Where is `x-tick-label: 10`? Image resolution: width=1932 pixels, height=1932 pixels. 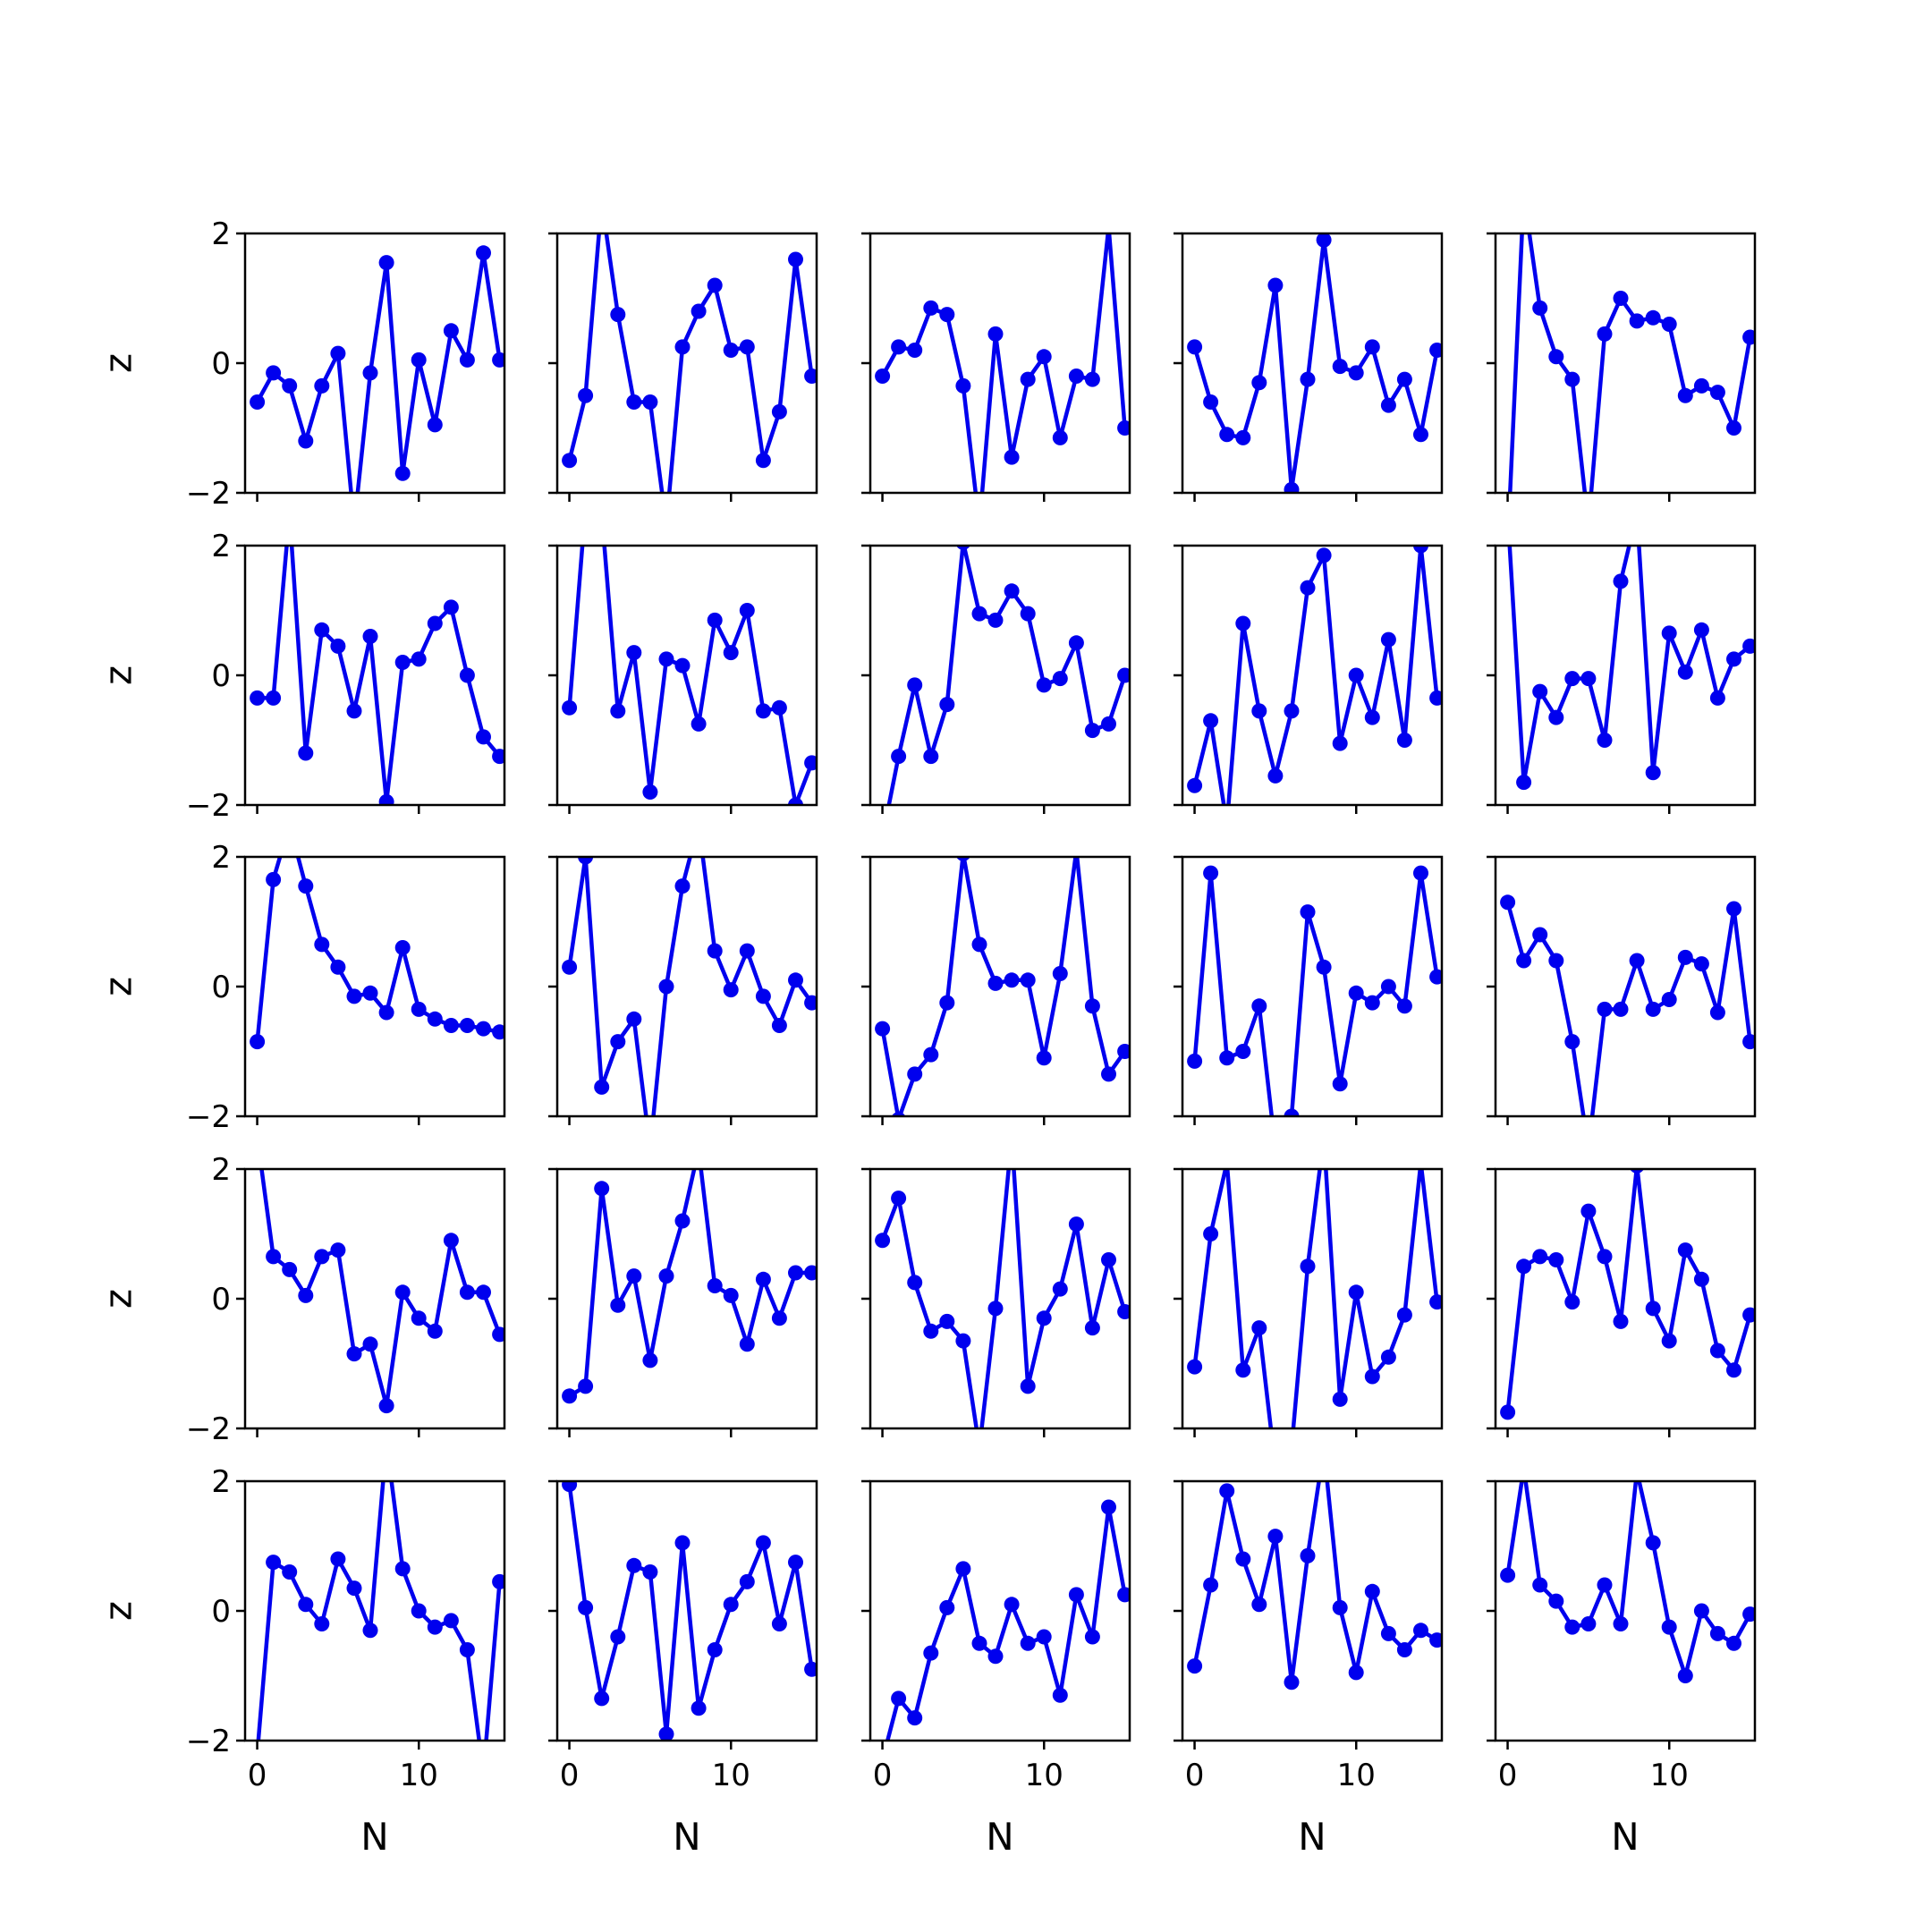 x-tick-label: 10 is located at coordinates (1044, 1775).